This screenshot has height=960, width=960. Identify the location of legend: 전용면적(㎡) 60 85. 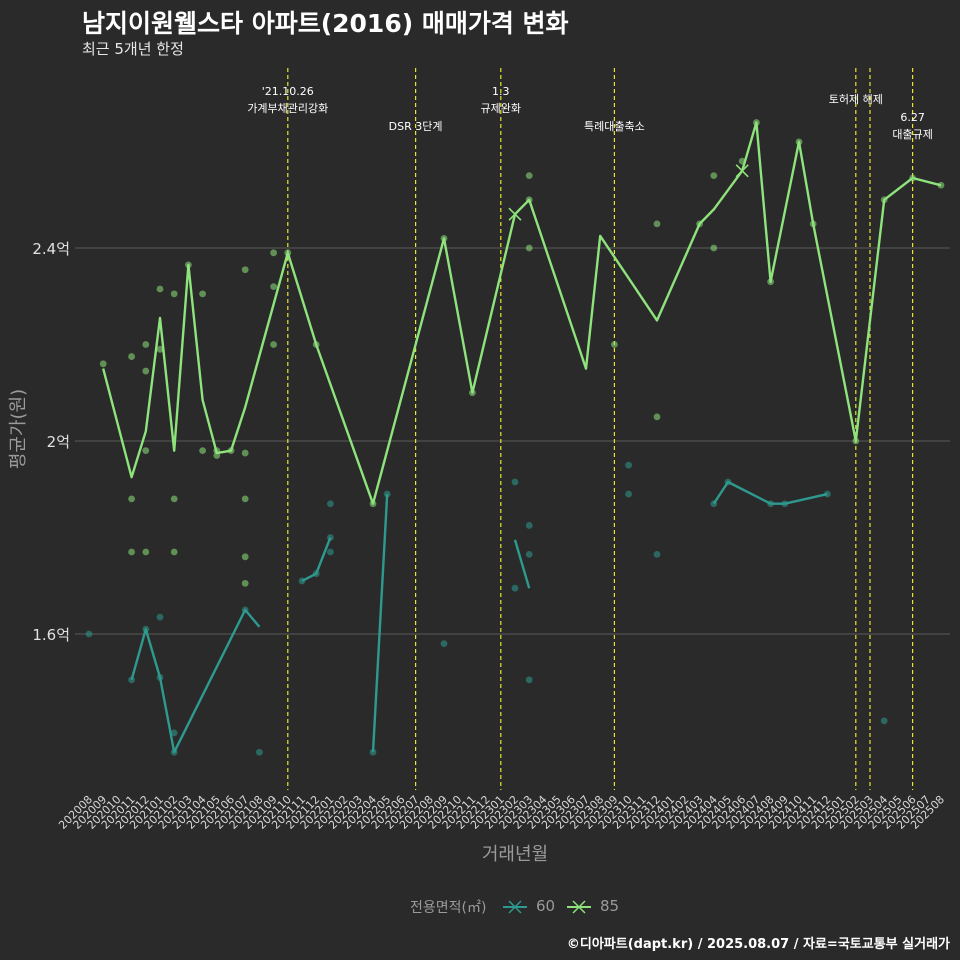
(480, 907).